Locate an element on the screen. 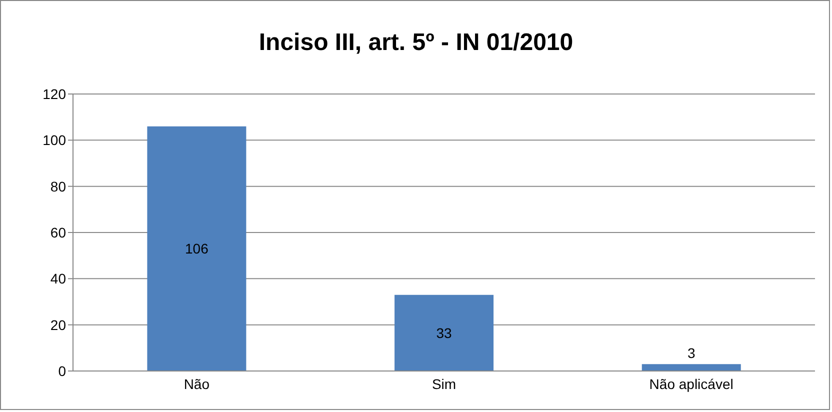 This screenshot has width=832, height=412. y-tick-label: 60 is located at coordinates (58, 232).